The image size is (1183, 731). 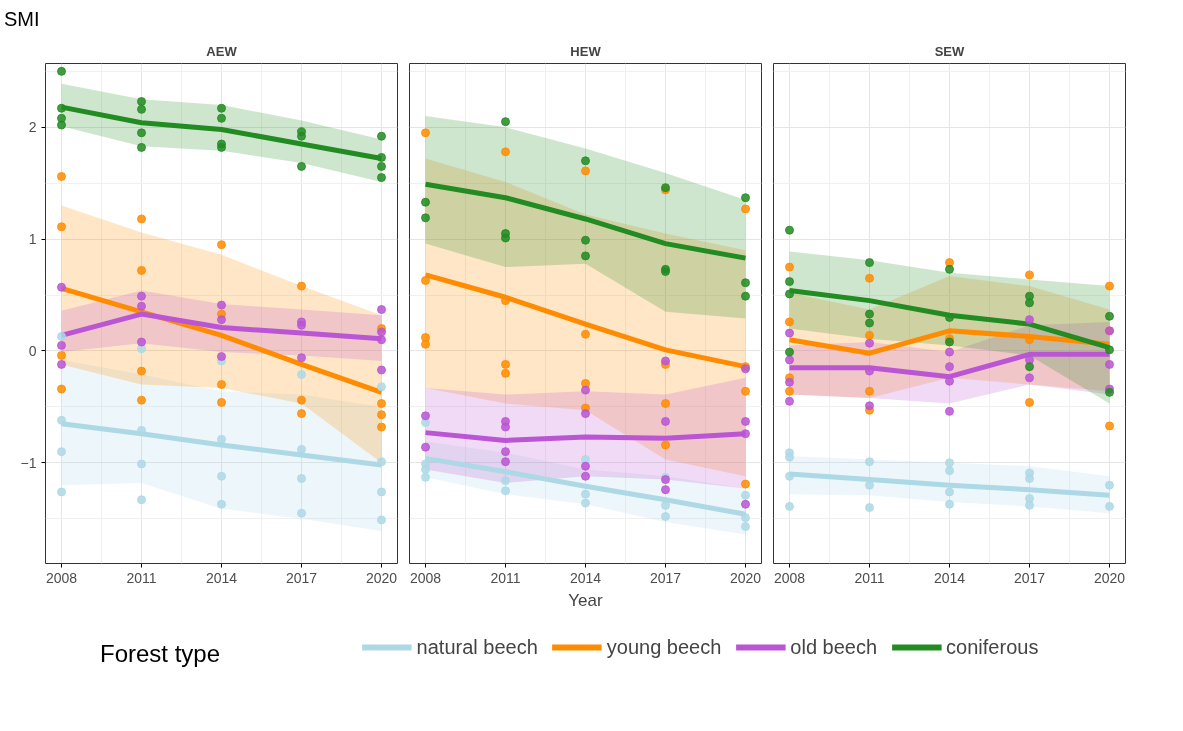 I want to click on legend-label: coniferous, so click(x=992, y=647).